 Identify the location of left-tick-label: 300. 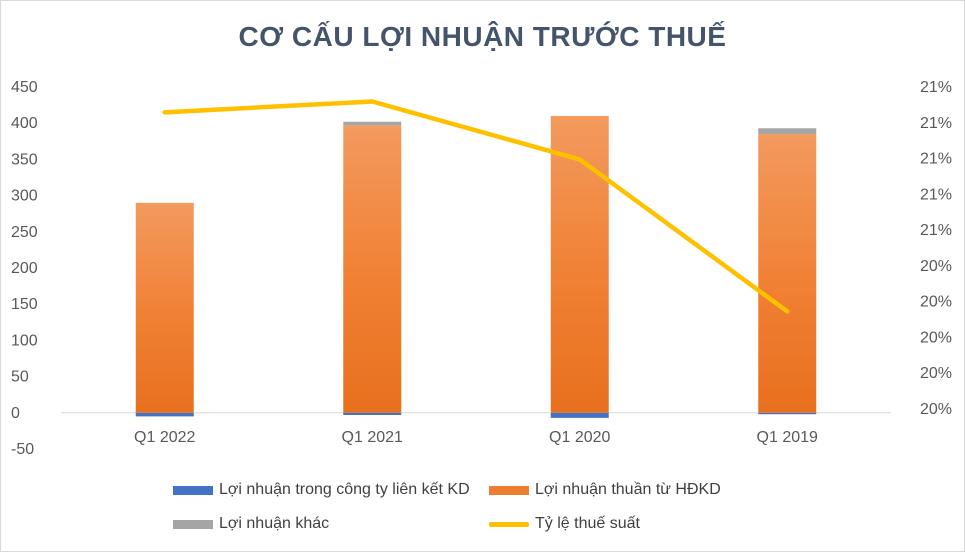
(24, 196).